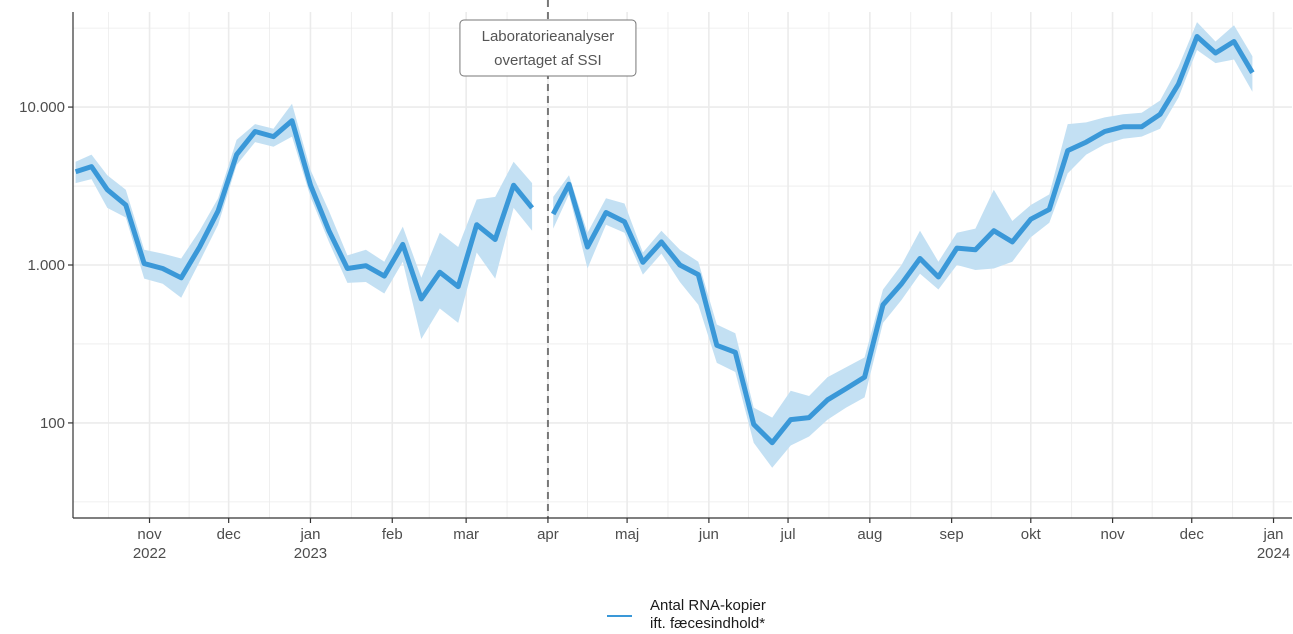  I want to click on legend-label-line-1: Antal RNA-kopier, so click(708, 605).